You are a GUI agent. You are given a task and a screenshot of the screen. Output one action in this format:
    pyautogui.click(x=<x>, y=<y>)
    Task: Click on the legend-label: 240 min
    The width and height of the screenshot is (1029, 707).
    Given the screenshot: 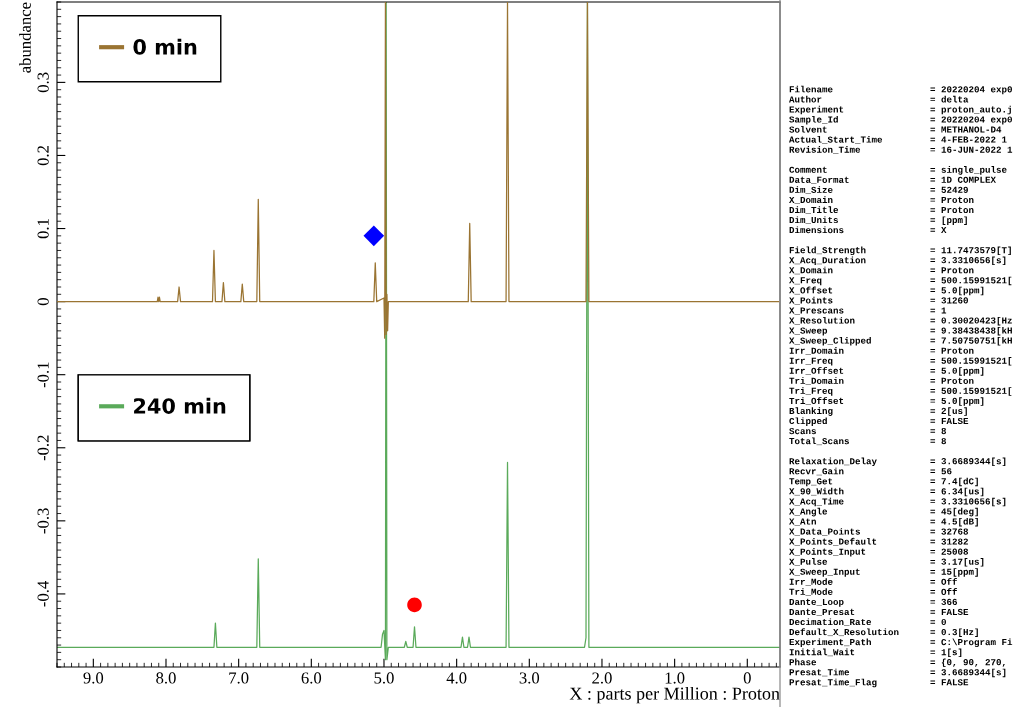 What is the action you would take?
    pyautogui.click(x=180, y=405)
    